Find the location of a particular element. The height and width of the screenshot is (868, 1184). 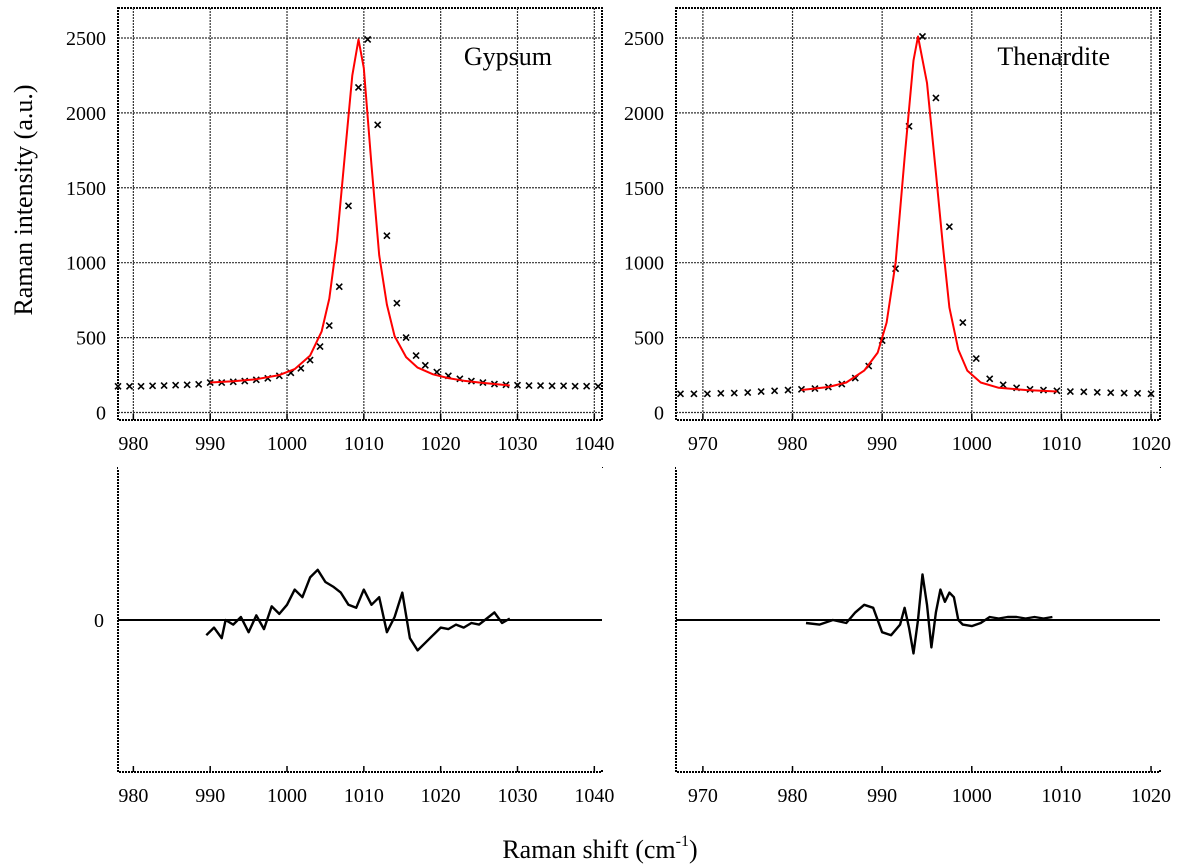

x-axis-label: Raman shift (cm-1) is located at coordinates (599, 848).